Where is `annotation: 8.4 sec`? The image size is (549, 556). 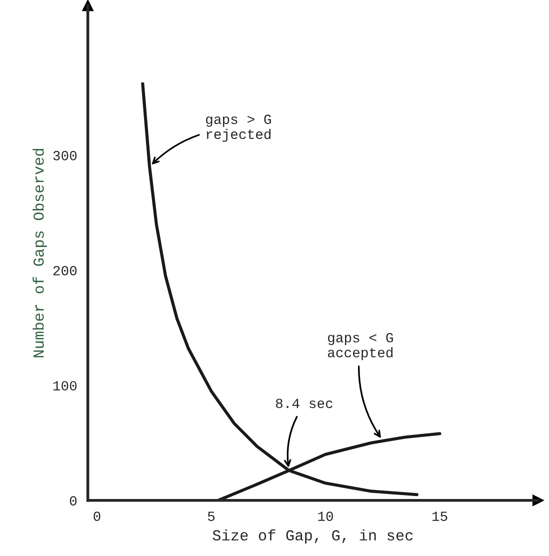 annotation: 8.4 sec is located at coordinates (304, 403).